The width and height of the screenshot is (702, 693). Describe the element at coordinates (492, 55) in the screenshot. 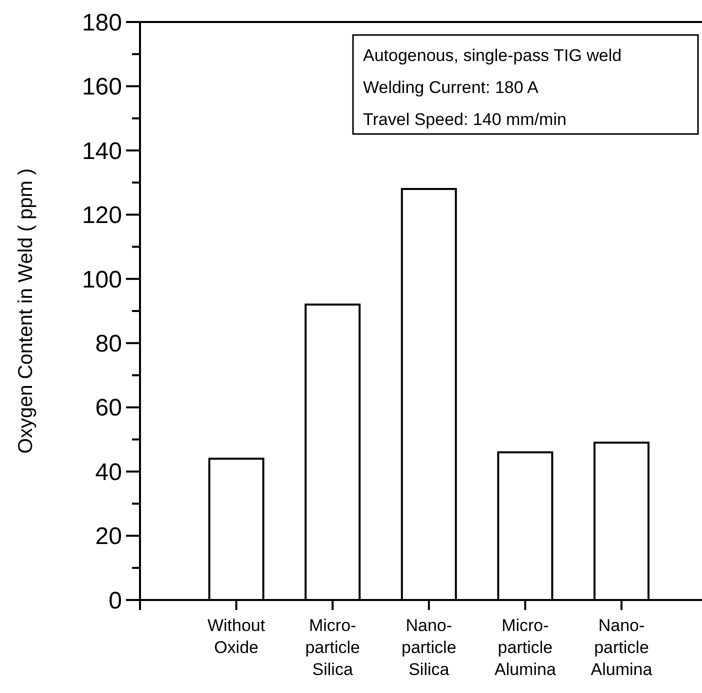

I see `annotation: Autogenous, single-pass TIG weld` at that location.